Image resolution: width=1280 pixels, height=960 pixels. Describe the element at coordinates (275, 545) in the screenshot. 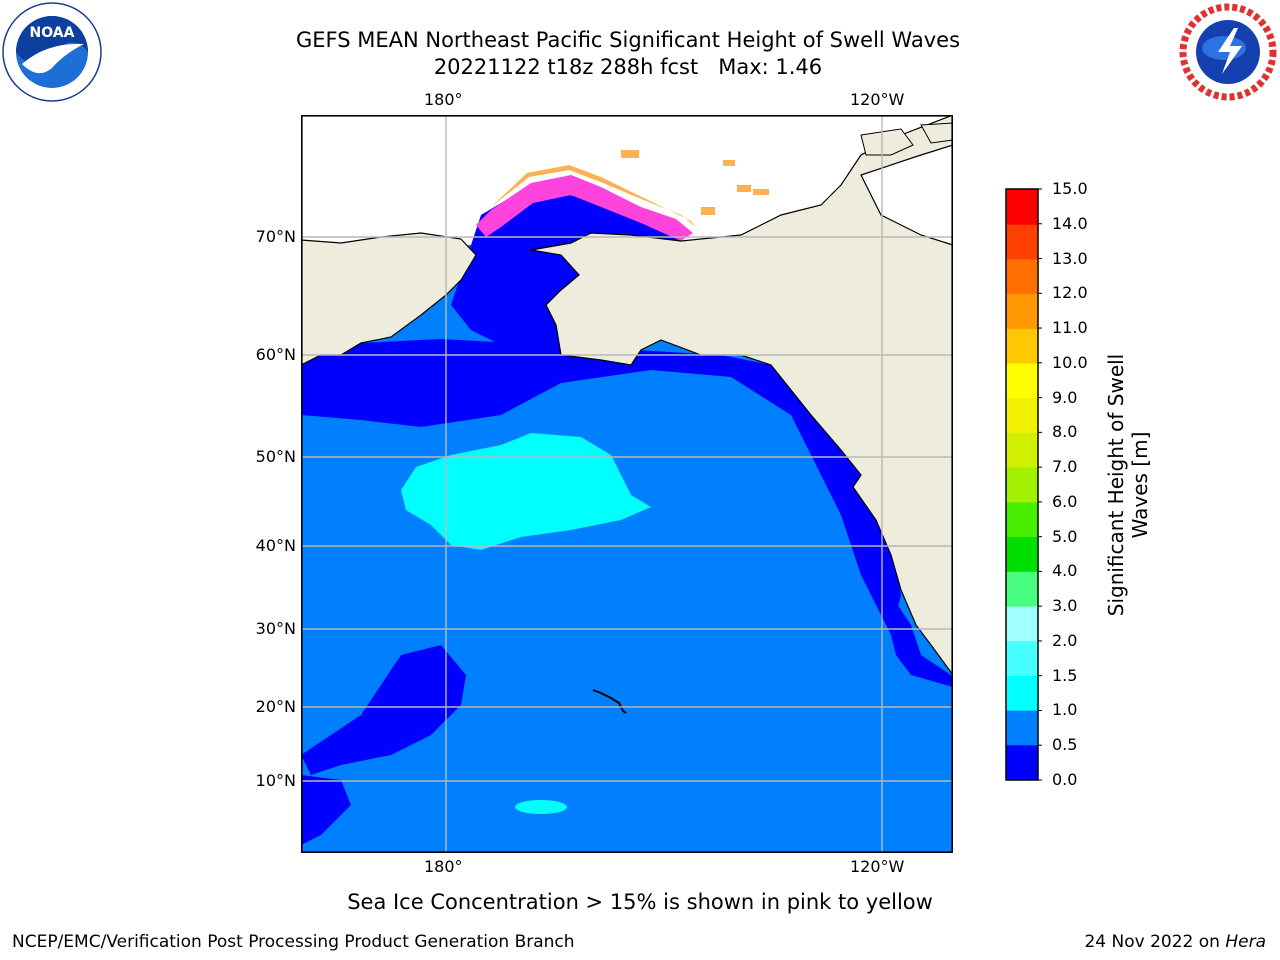

I see `lat-label-40n: 40°N` at that location.